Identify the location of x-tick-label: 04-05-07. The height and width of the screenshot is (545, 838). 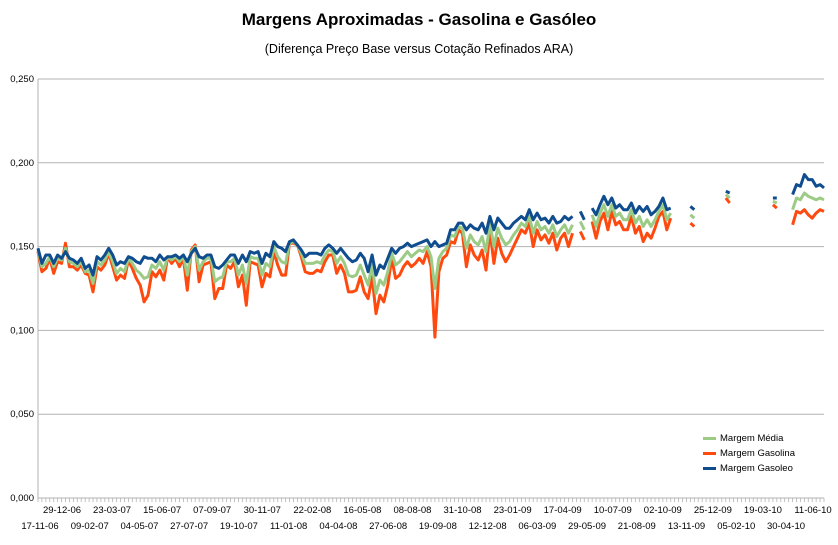
(139, 526).